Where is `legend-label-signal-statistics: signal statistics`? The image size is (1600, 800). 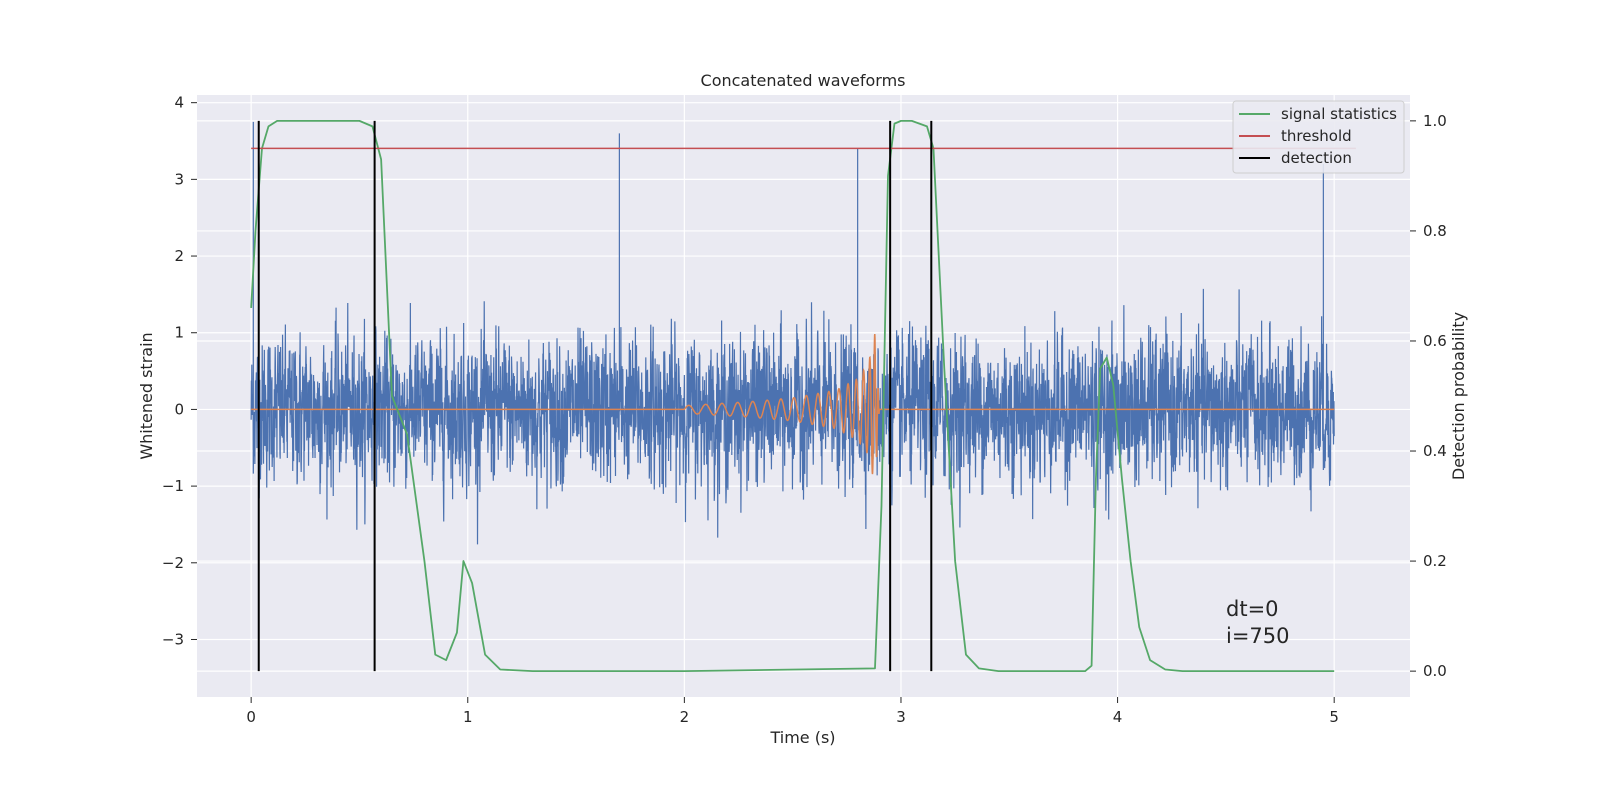 legend-label-signal-statistics: signal statistics is located at coordinates (1339, 114).